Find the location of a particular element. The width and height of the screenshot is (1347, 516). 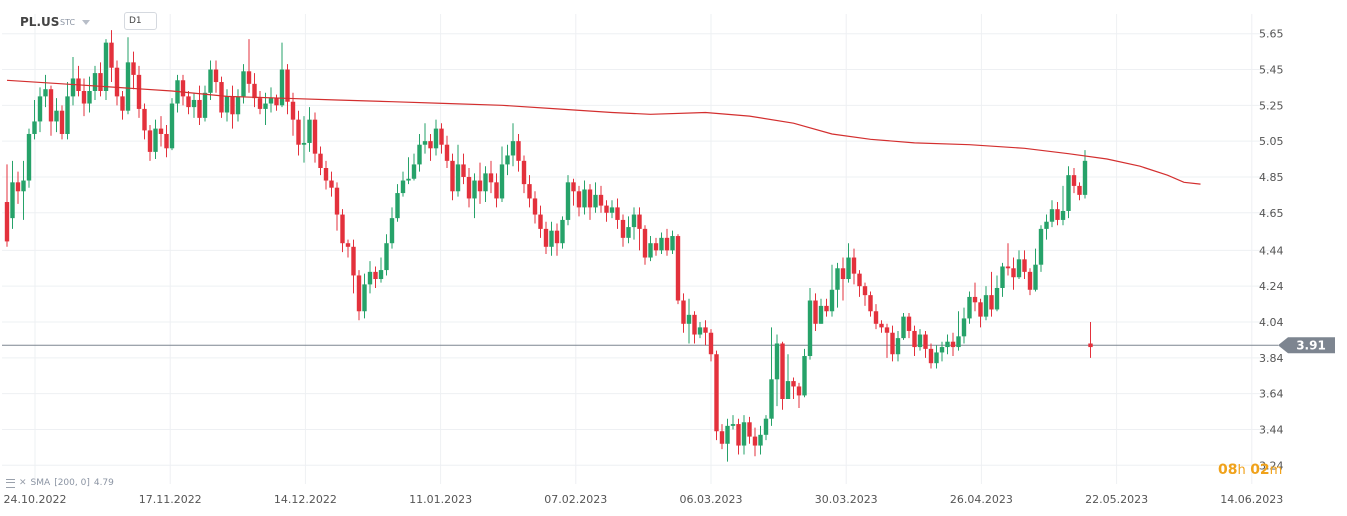

indicator-legend: ✕ SMA [200, 0] 4.79 is located at coordinates (60, 483).